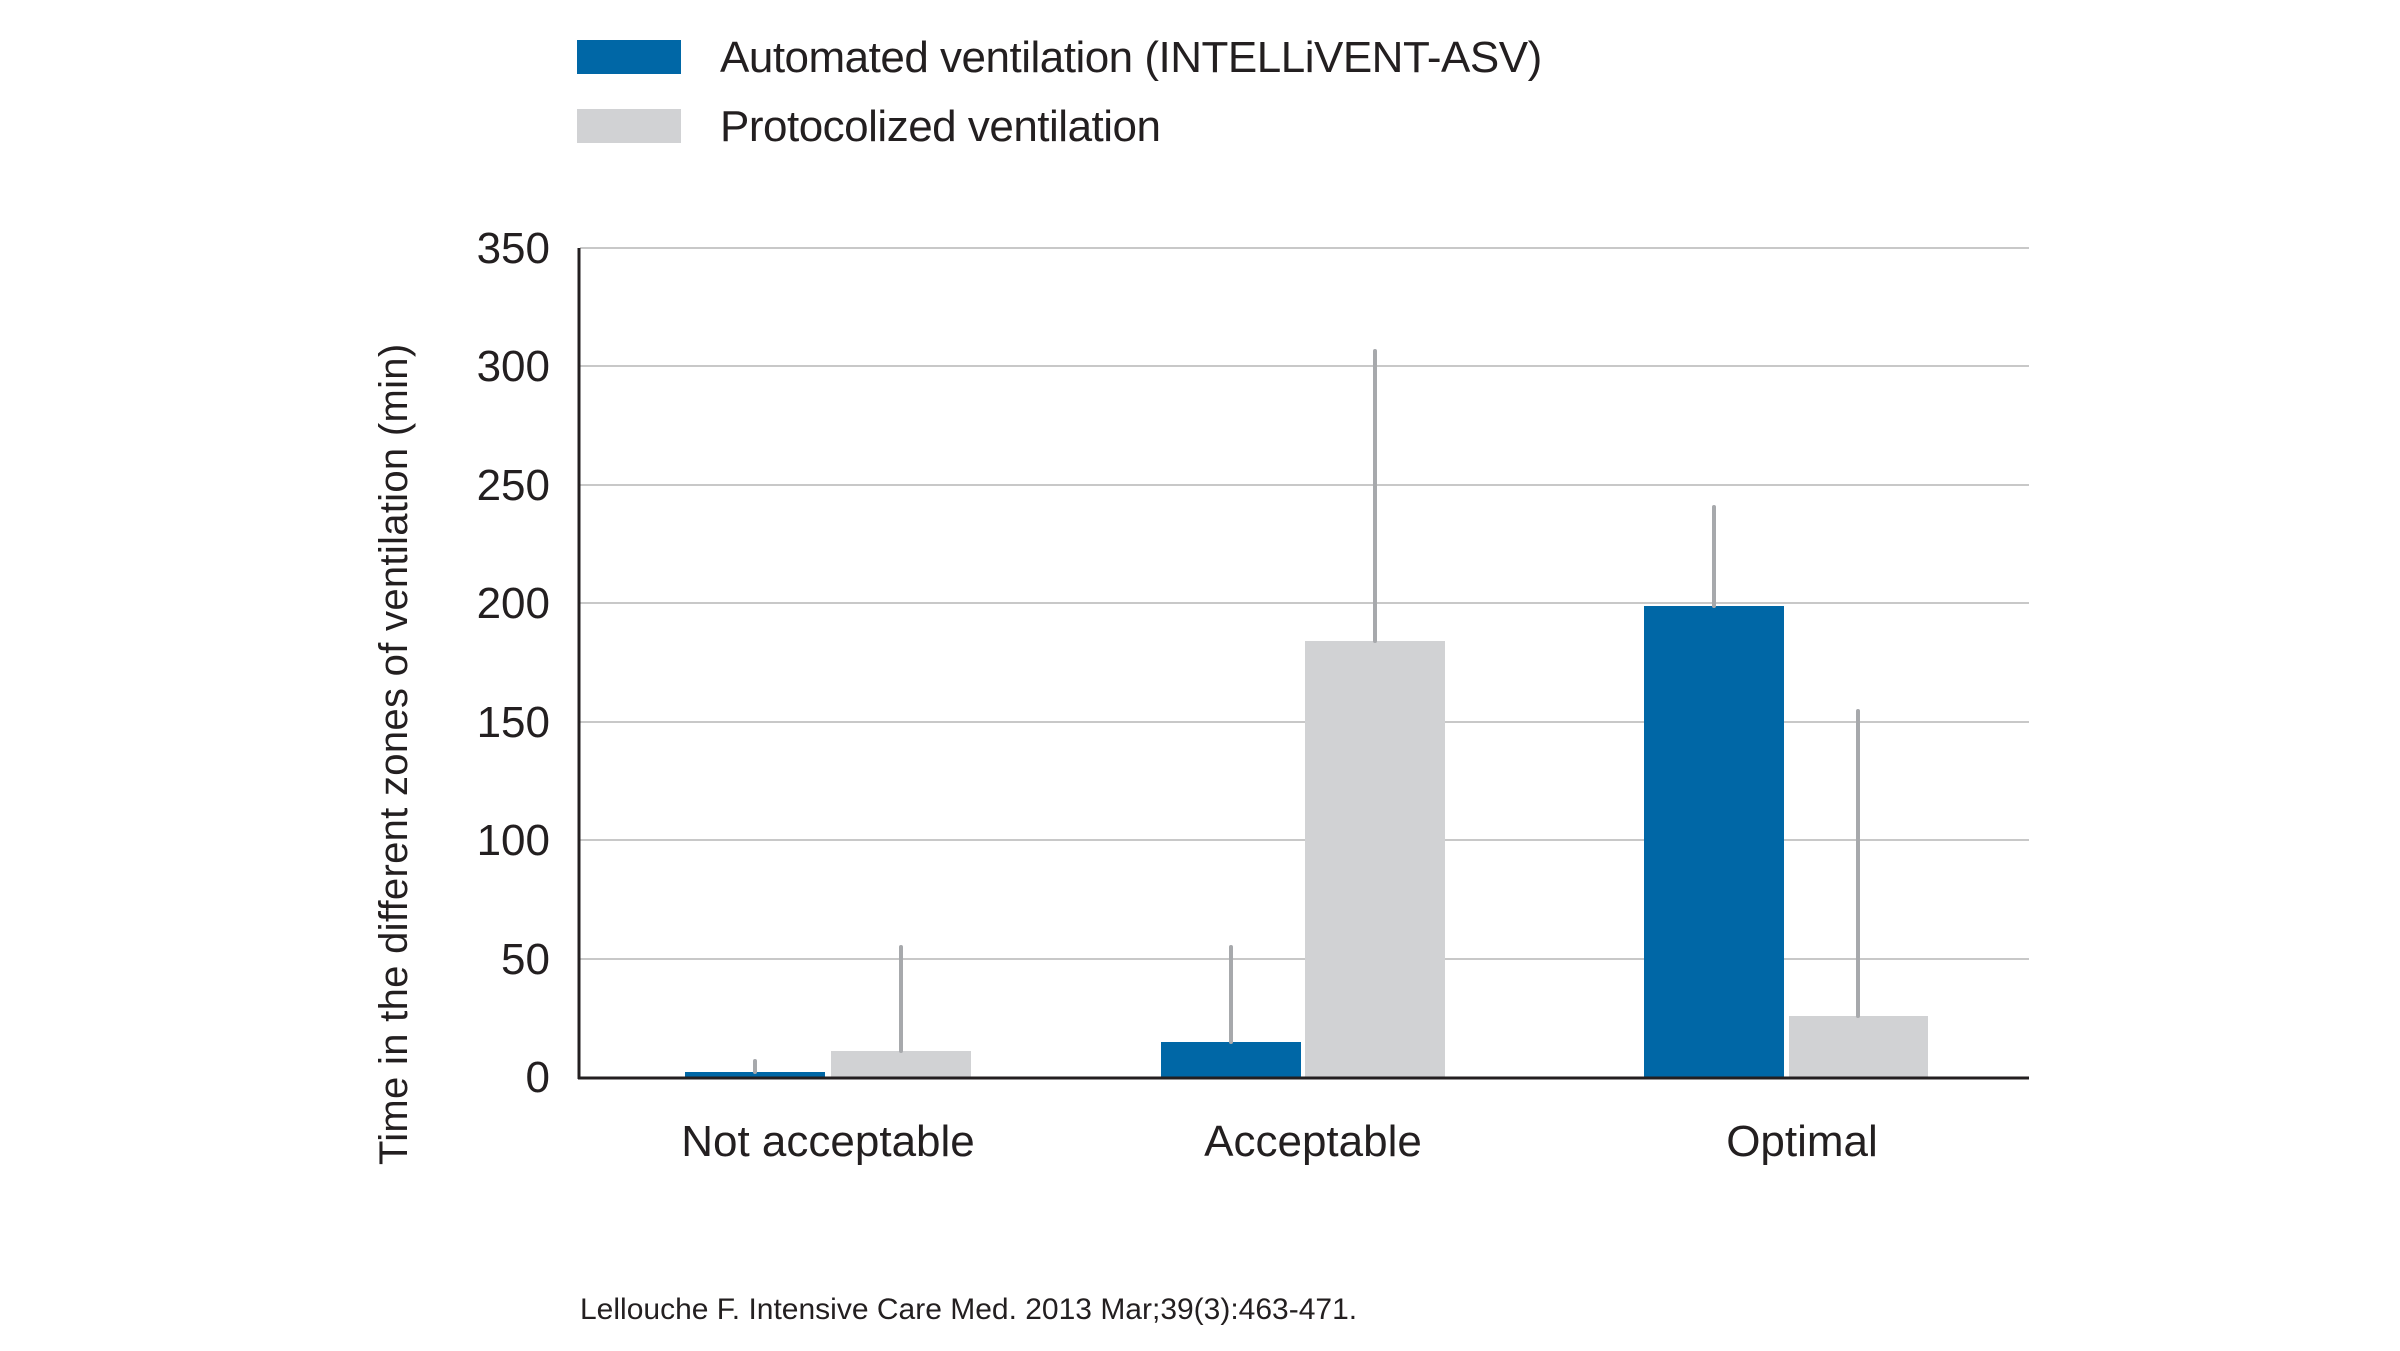  I want to click on x-tick-not-acceptable: Not acceptable, so click(828, 1141).